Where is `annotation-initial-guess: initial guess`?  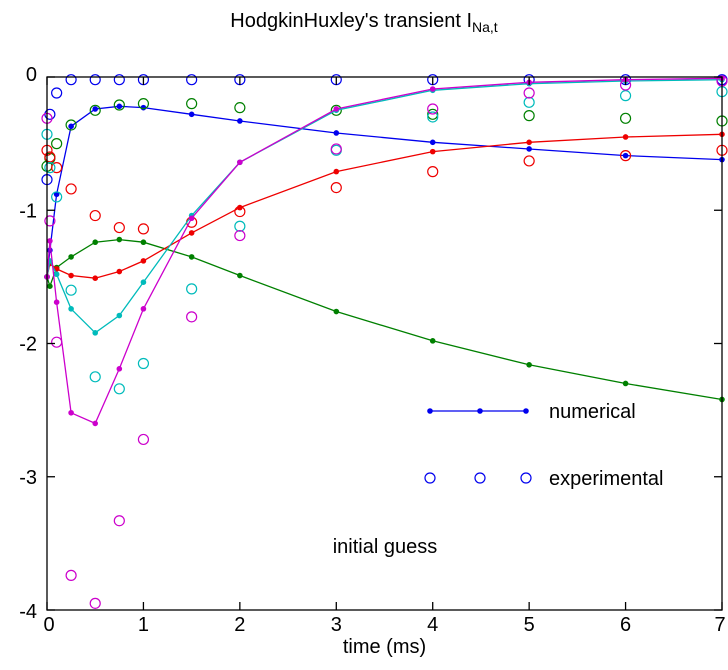
annotation-initial-guess: initial guess is located at coordinates (385, 547).